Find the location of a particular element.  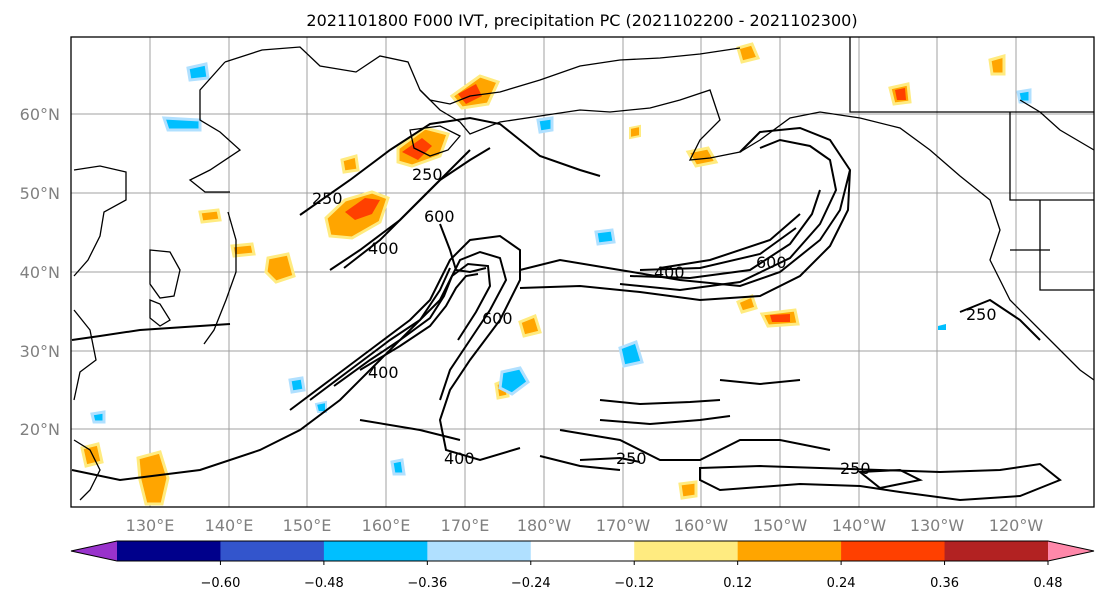

lon-label: 150°W is located at coordinates (780, 525).